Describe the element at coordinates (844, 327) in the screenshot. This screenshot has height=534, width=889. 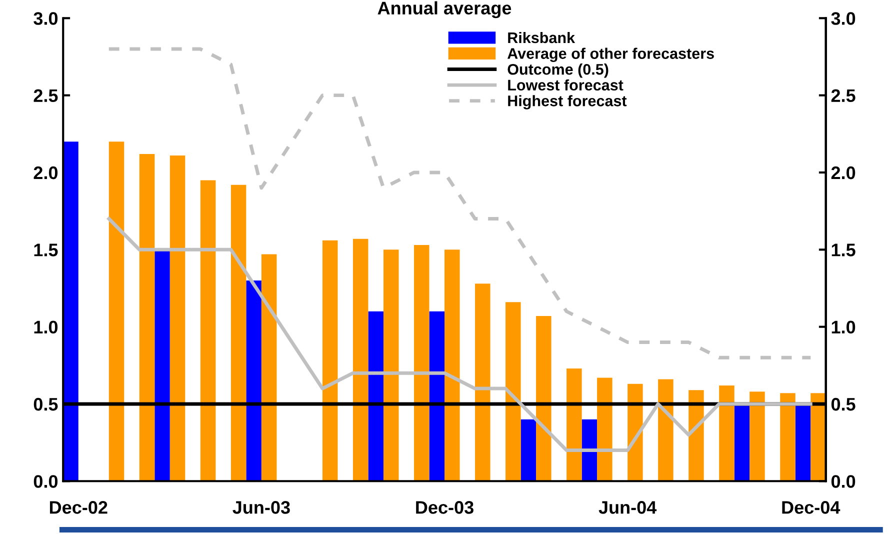
I see `y2-tick-label: 1.0` at that location.